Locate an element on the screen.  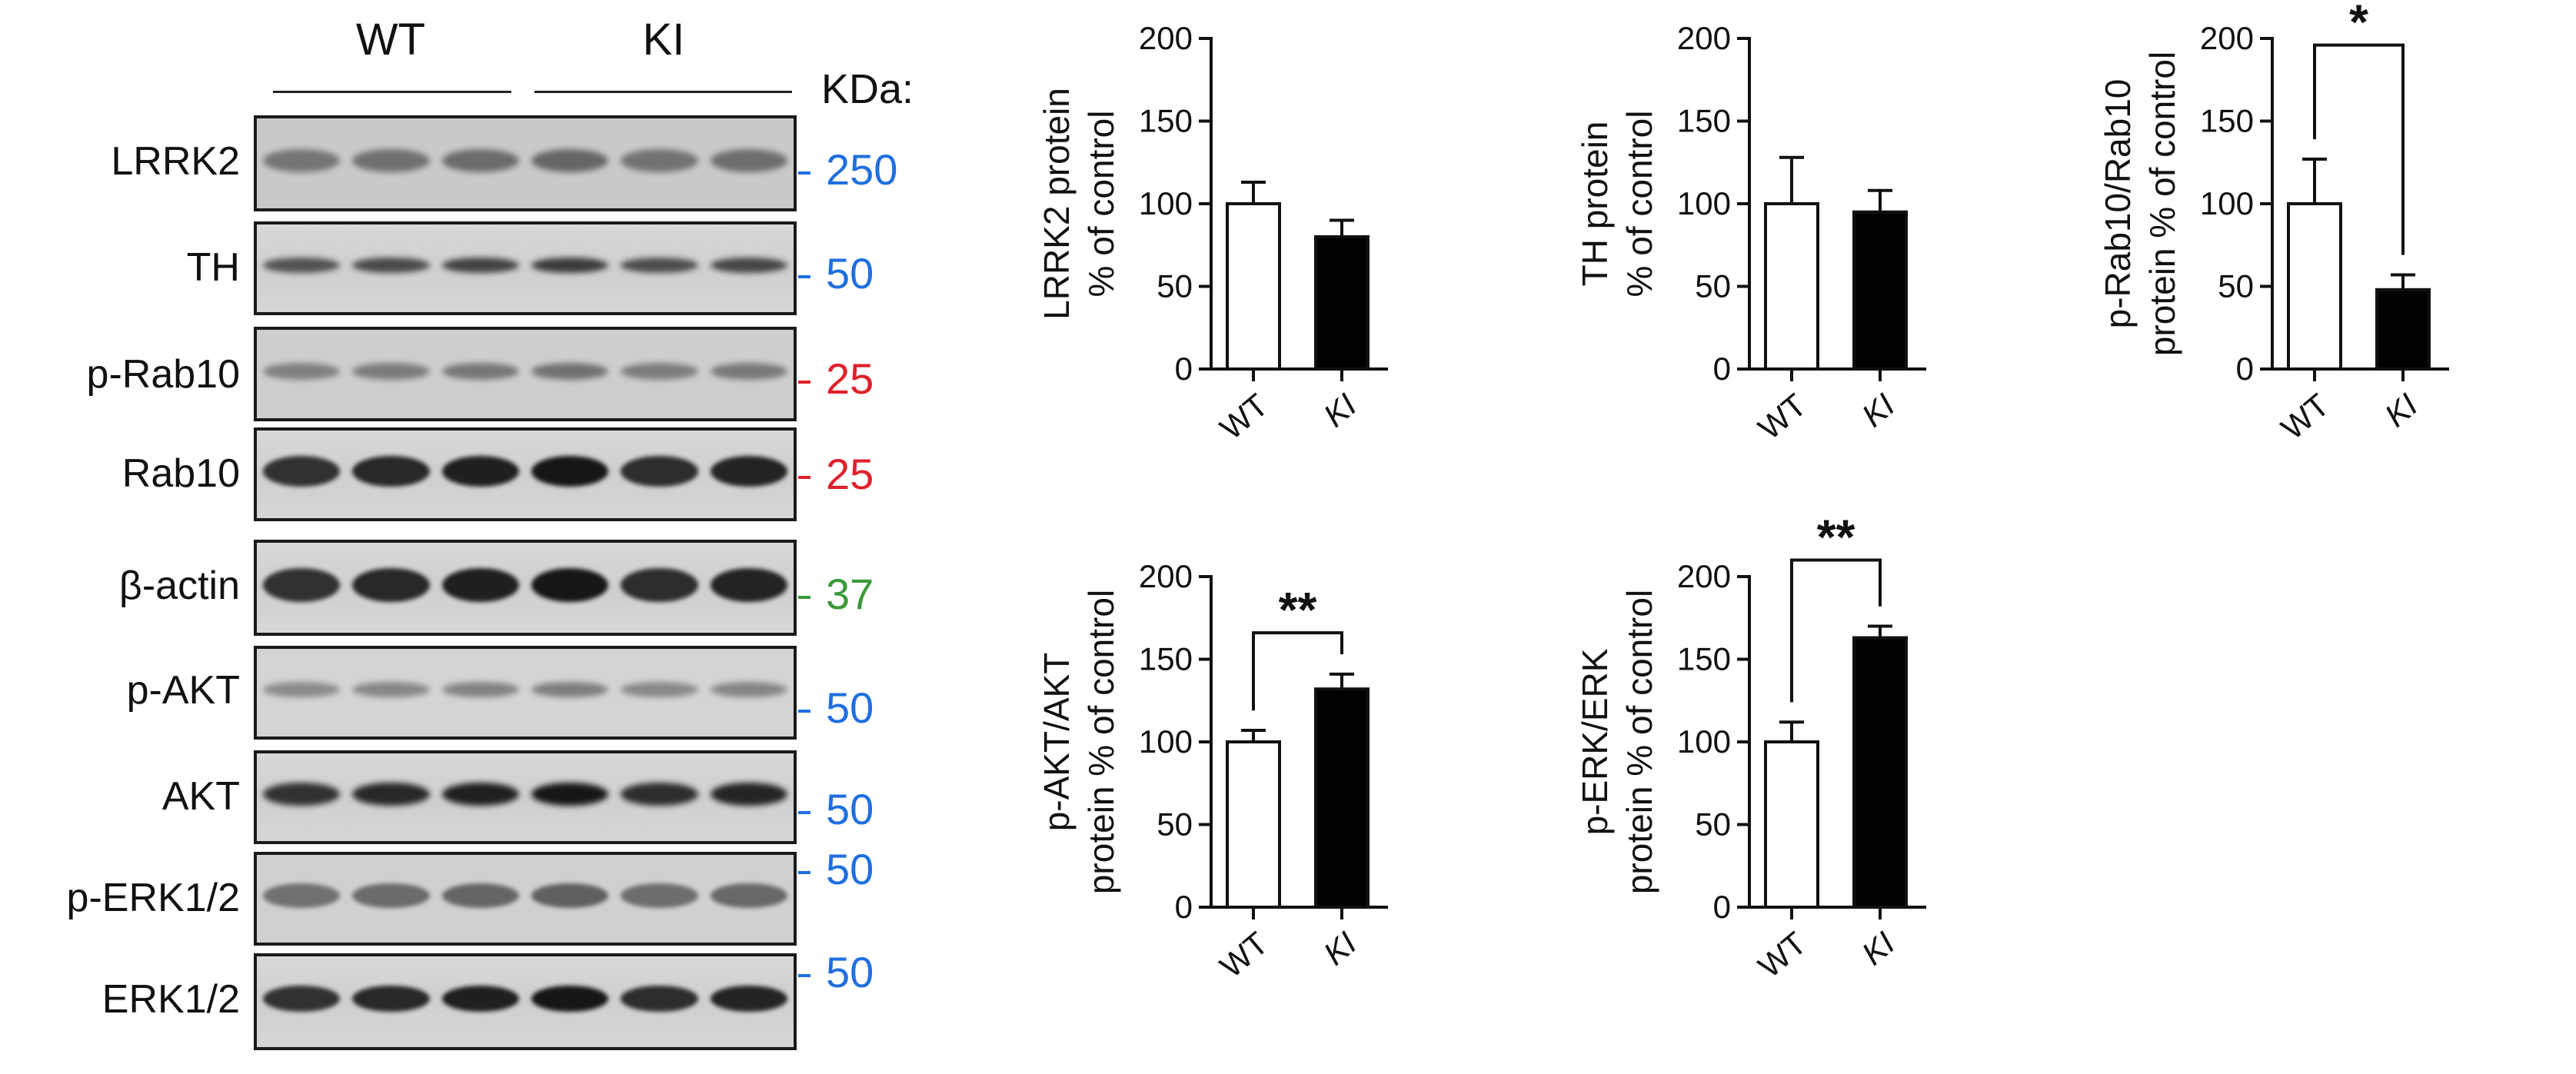
kda-header: KDa: is located at coordinates (867, 89).